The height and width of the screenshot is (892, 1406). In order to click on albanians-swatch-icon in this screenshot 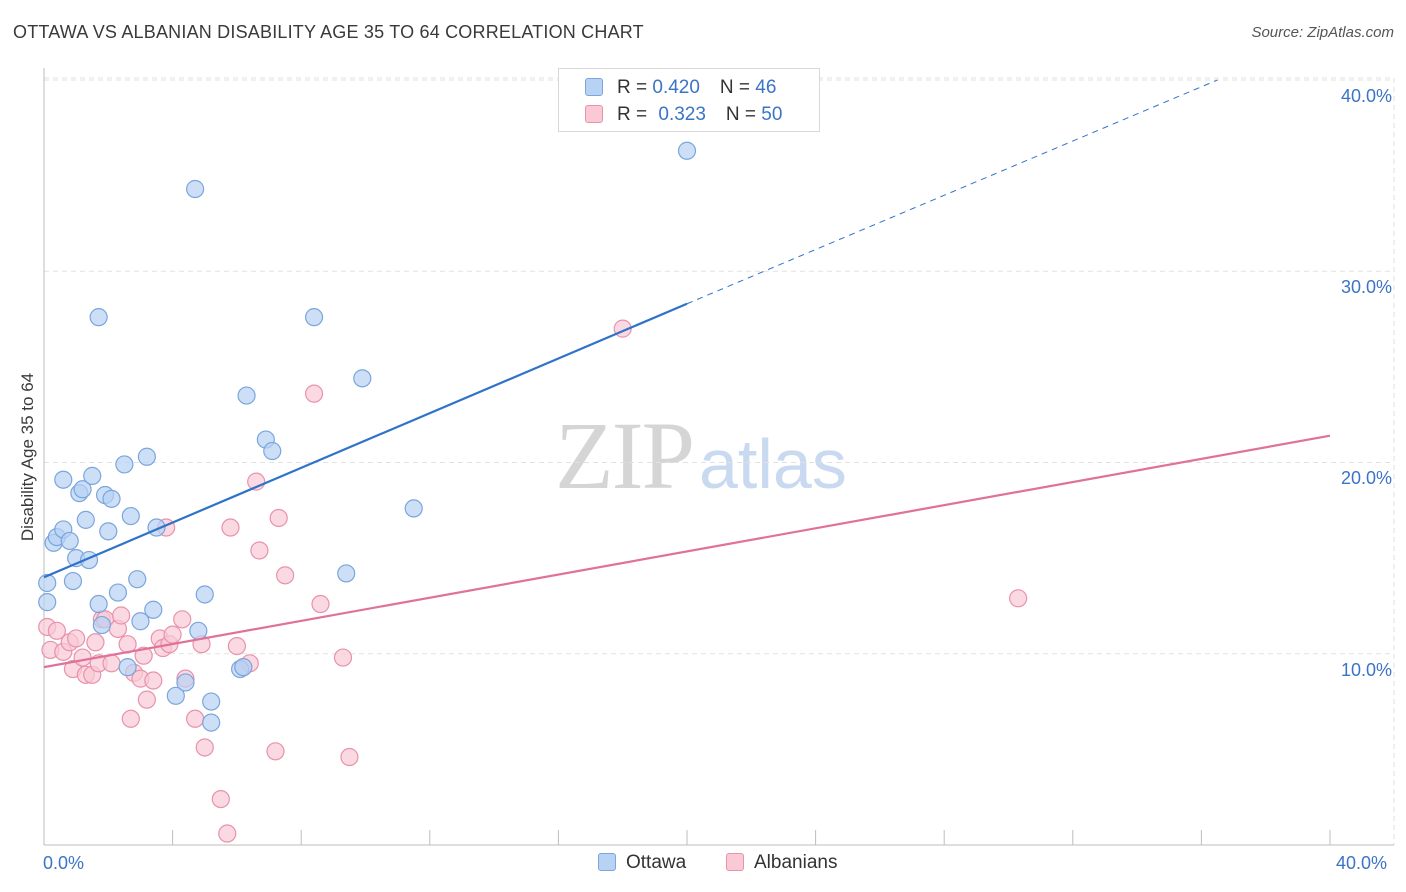, I will do `click(594, 114)`.